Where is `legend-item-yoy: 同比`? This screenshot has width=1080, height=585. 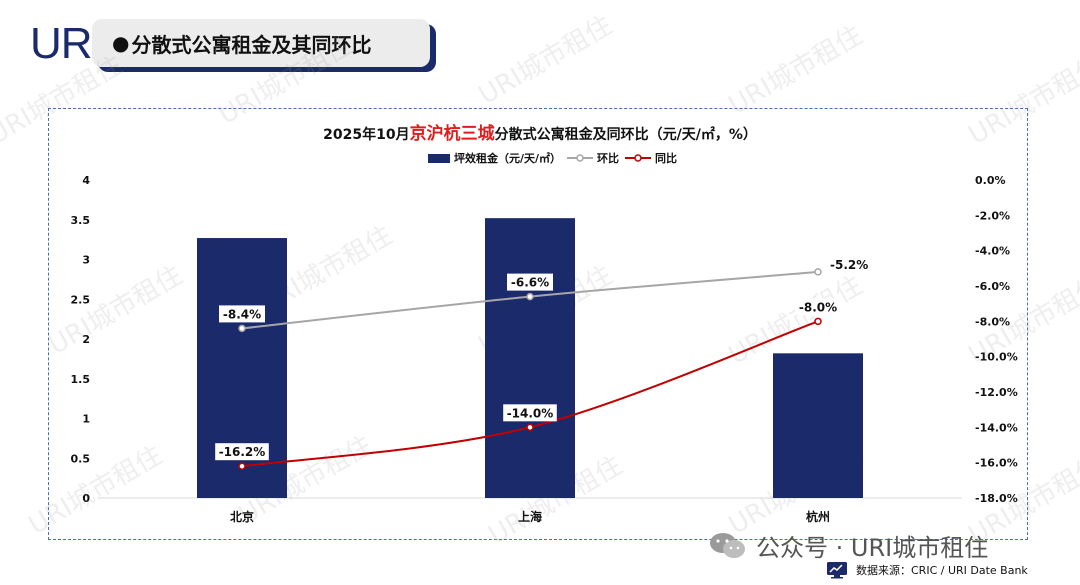
legend-item-yoy: 同比 is located at coordinates (651, 158).